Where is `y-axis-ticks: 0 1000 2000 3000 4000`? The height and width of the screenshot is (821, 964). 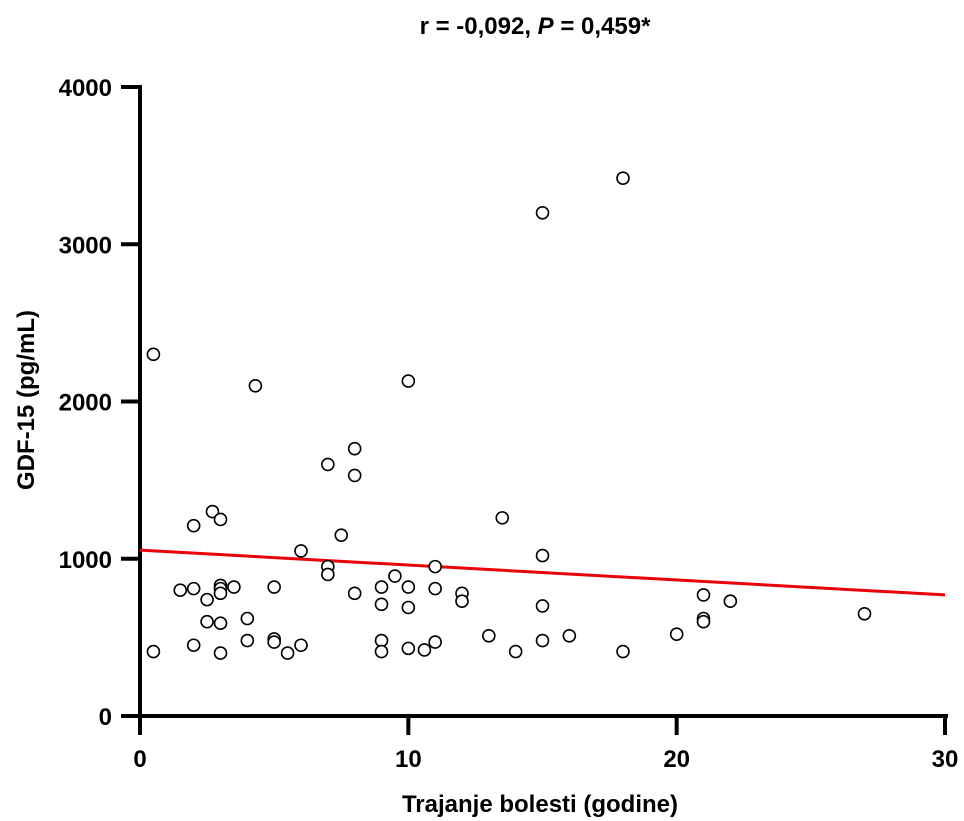
y-axis-ticks: 0 1000 2000 3000 4000 is located at coordinates (99, 403).